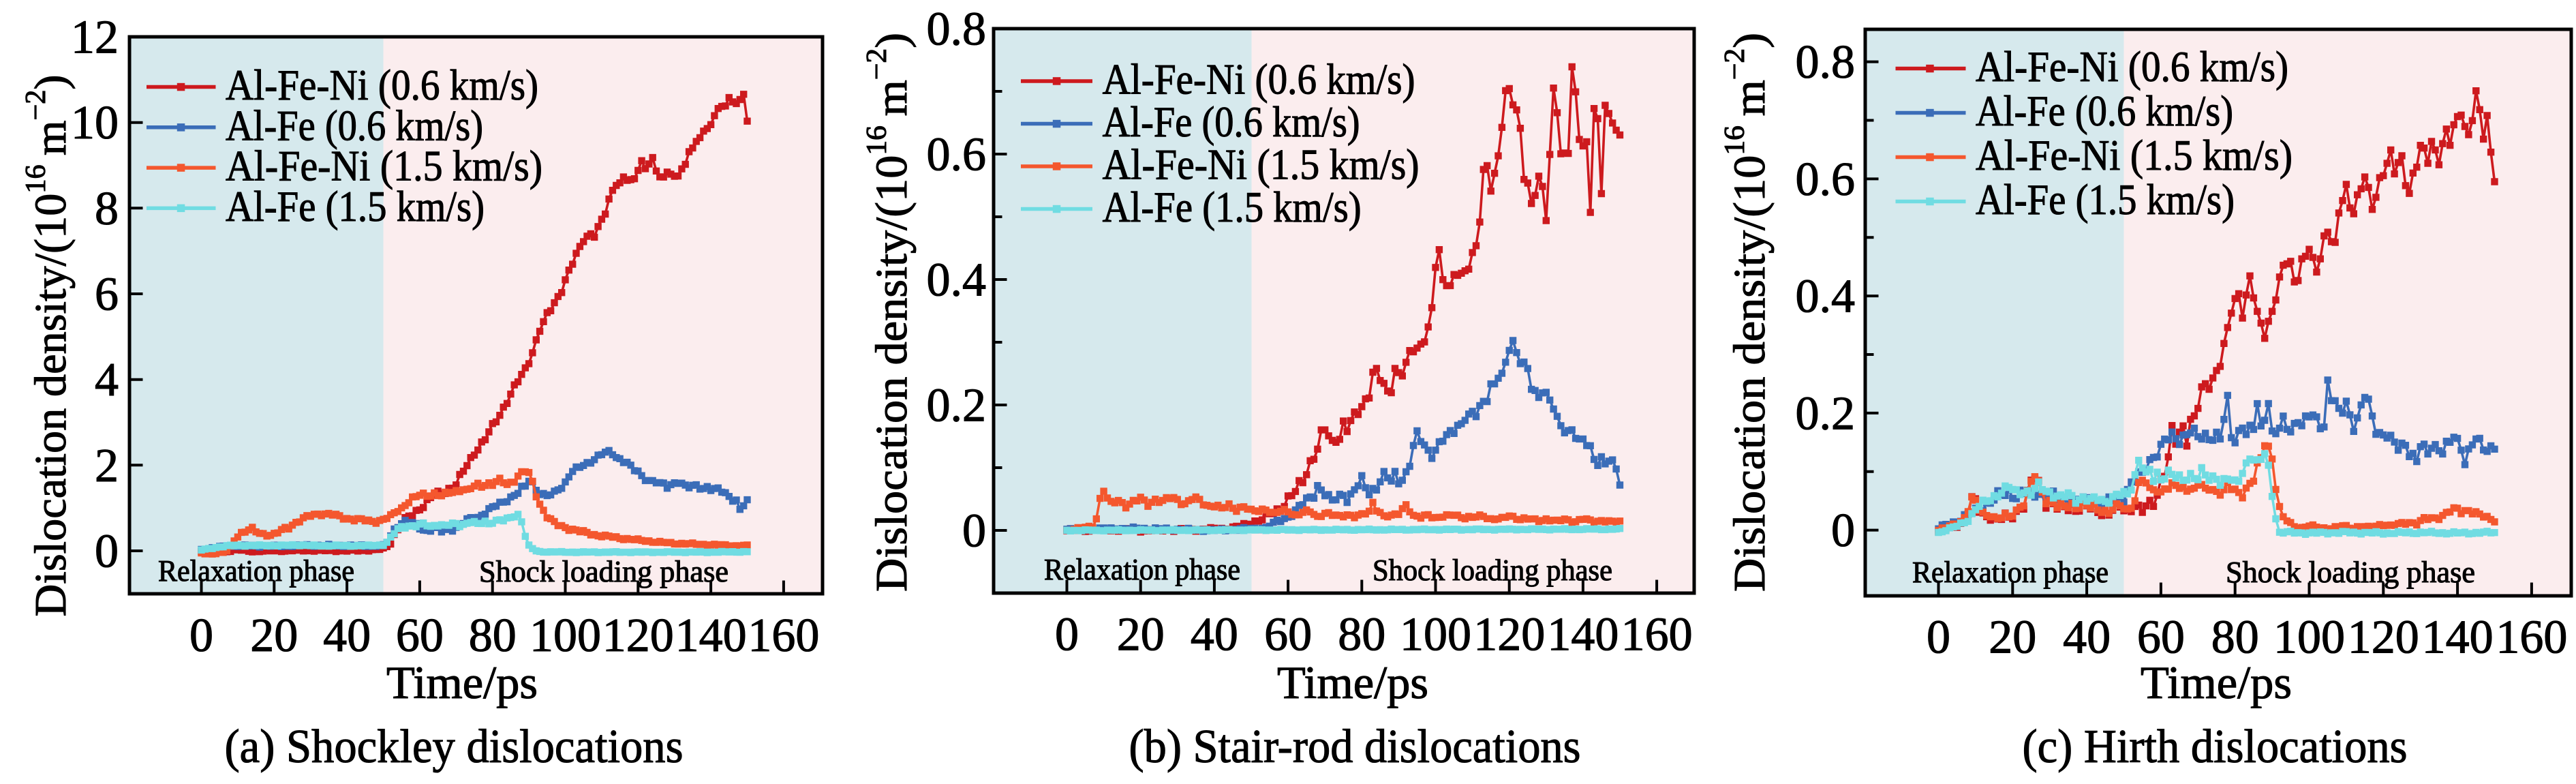 This screenshot has height=784, width=2576. What do you see at coordinates (107, 466) in the screenshot?
I see `svg-text: 2` at bounding box center [107, 466].